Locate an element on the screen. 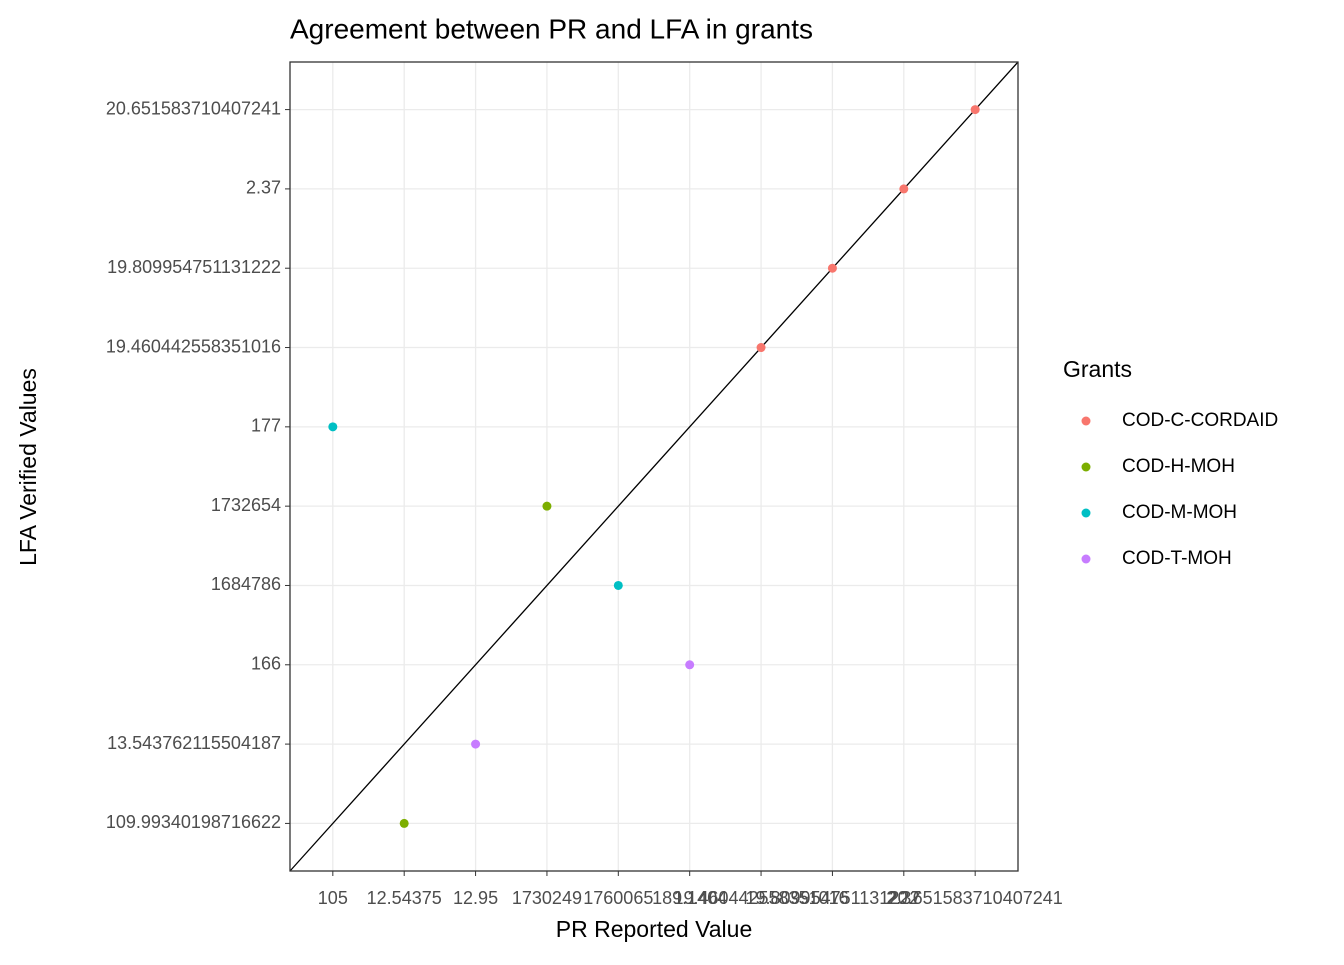 The height and width of the screenshot is (965, 1344). x-tick-label: 19.809954751131222 is located at coordinates (833, 898).